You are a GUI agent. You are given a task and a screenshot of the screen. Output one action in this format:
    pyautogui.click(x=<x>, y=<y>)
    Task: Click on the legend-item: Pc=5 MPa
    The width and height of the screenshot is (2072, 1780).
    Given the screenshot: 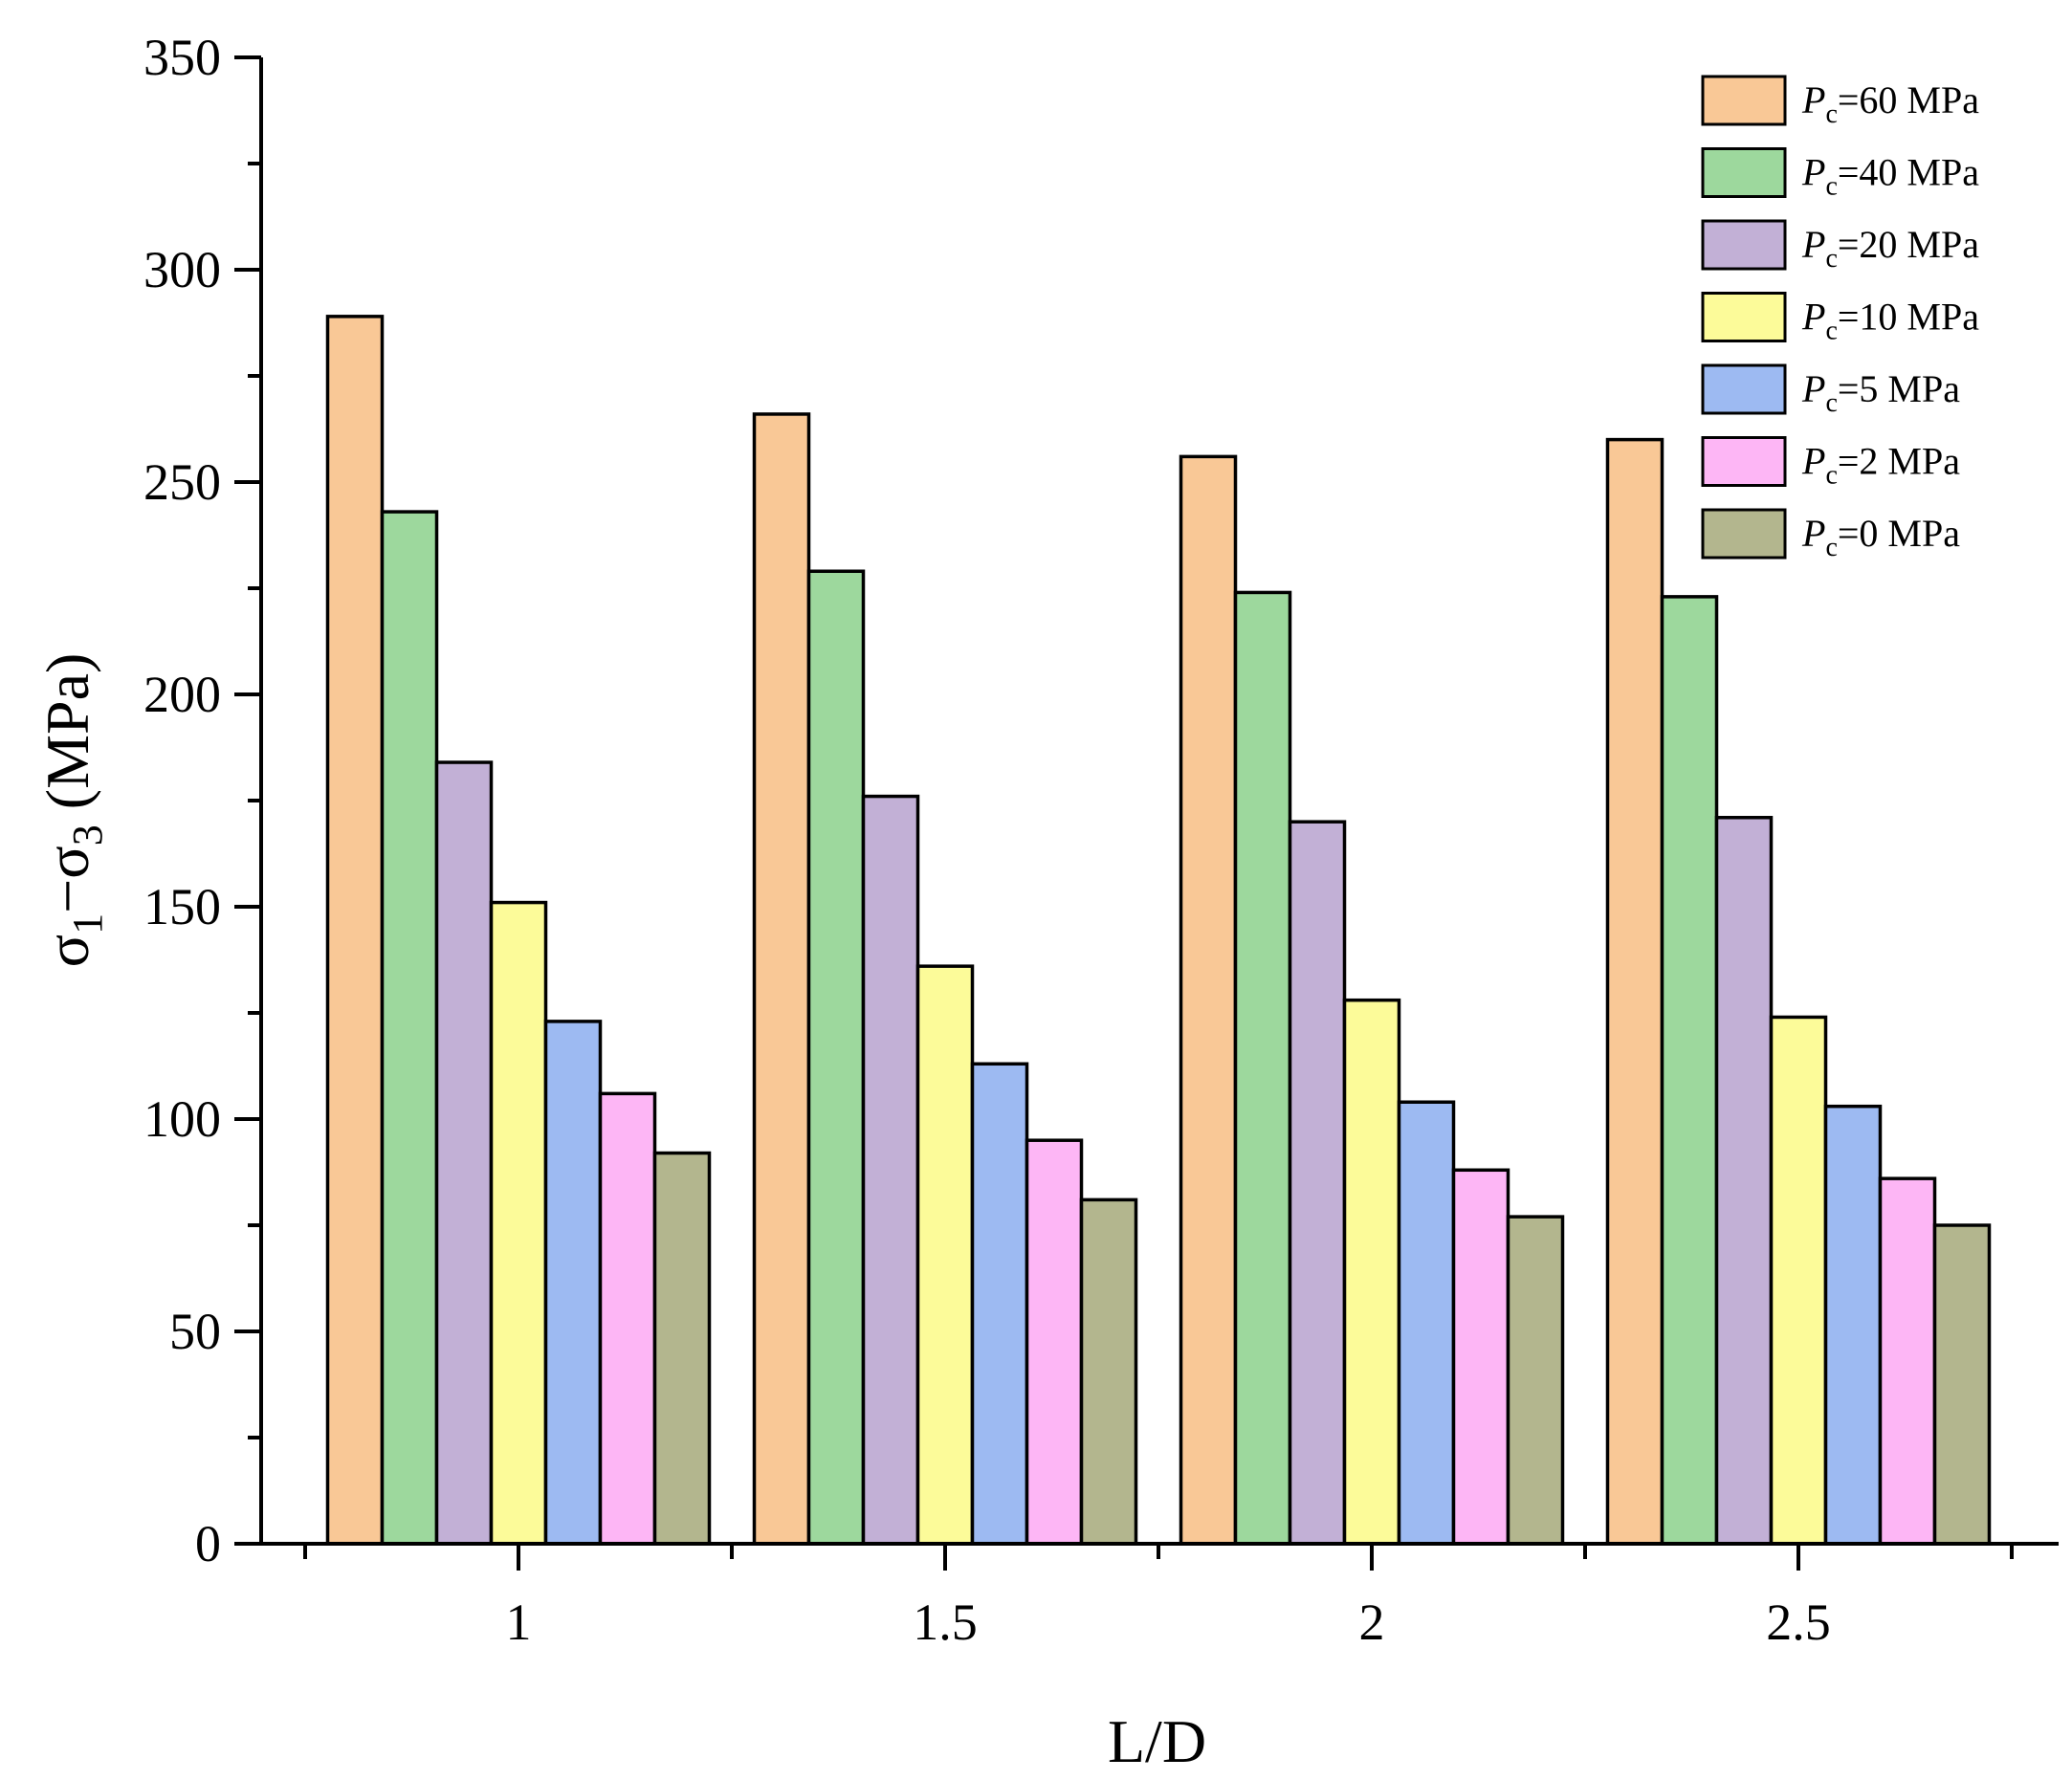 What is the action you would take?
    pyautogui.click(x=1830, y=390)
    